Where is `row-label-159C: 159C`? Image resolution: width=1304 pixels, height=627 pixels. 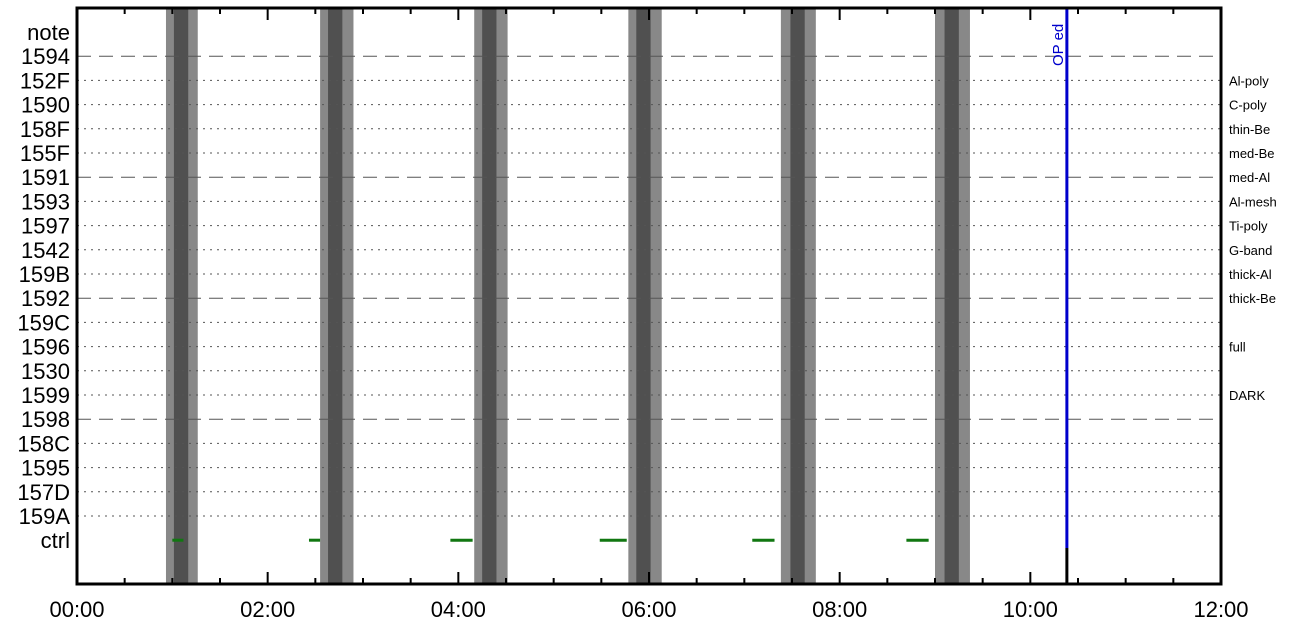
row-label-159C: 159C is located at coordinates (43, 322).